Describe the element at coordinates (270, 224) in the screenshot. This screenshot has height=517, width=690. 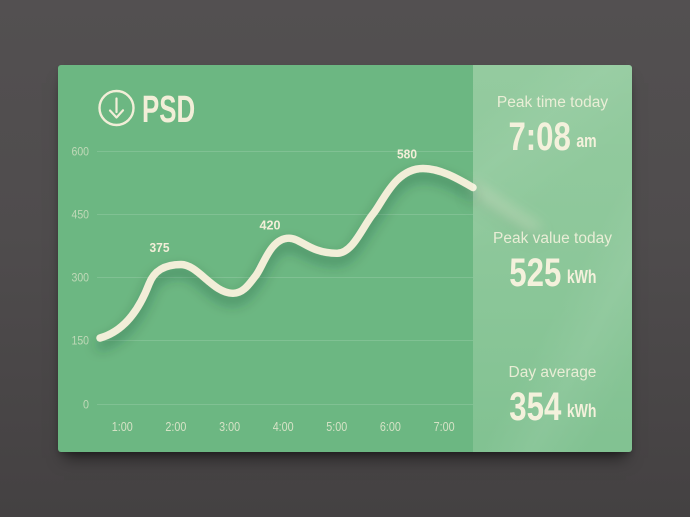
I see `svg-text: 420` at that location.